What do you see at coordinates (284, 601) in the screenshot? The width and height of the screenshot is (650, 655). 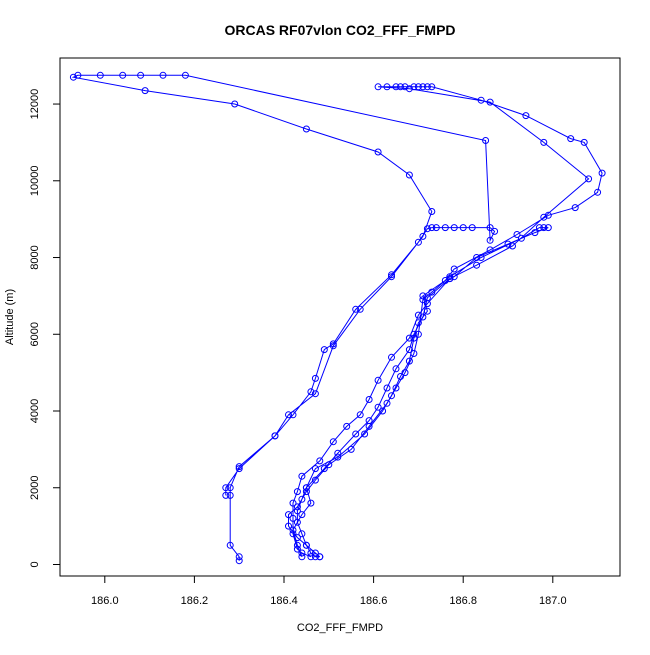 I see `x-tick-label: 186.4` at bounding box center [284, 601].